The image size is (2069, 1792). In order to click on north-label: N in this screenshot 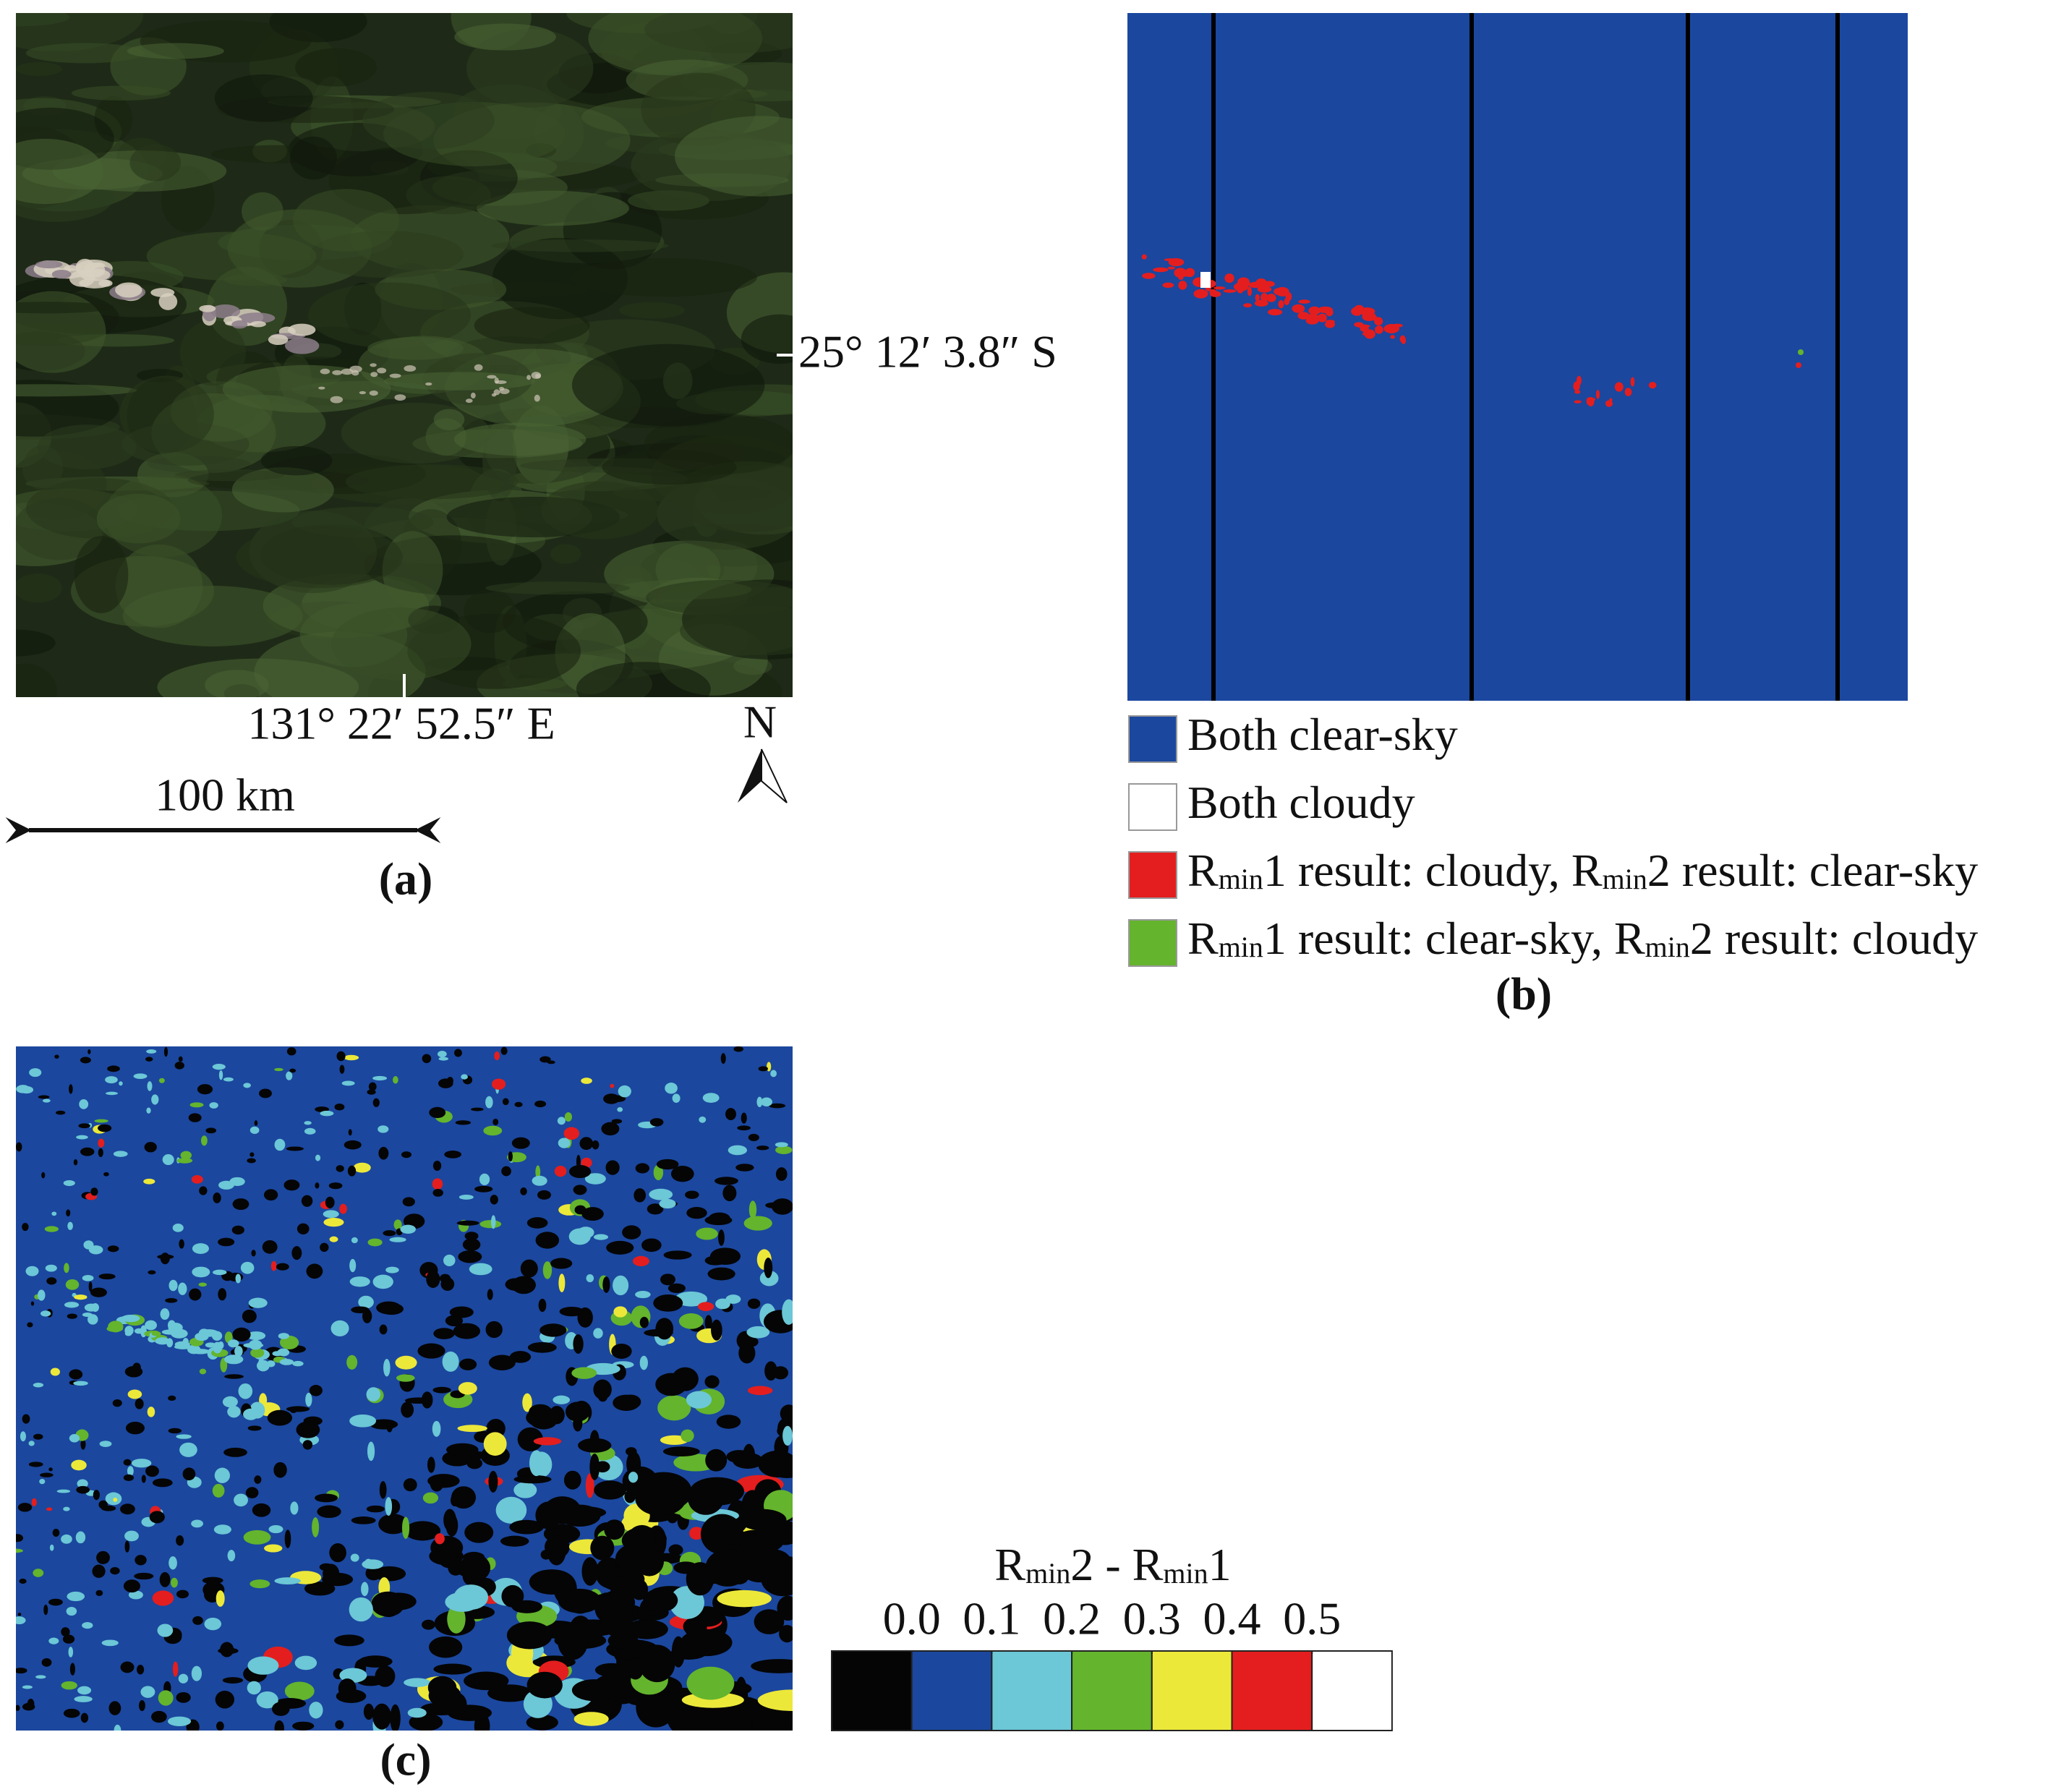, I will do `click(760, 722)`.